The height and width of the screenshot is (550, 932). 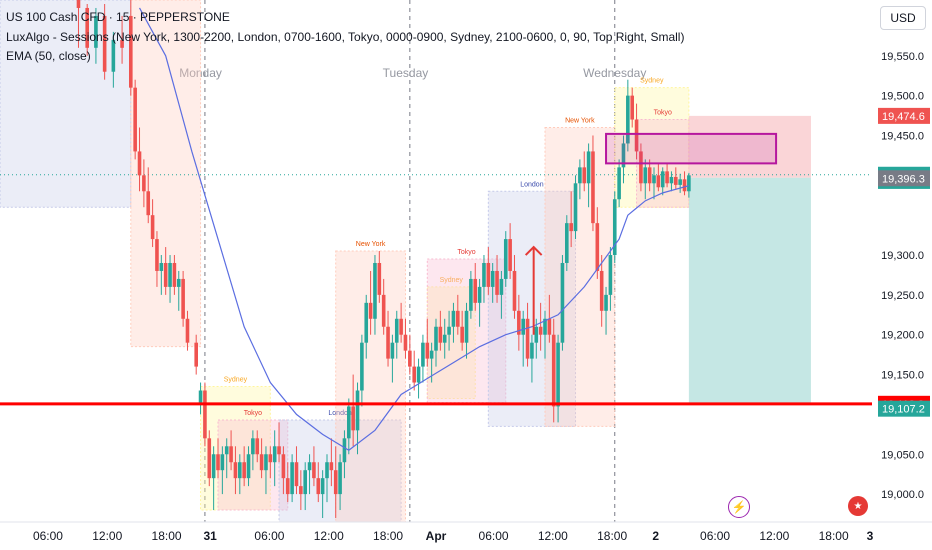 What do you see at coordinates (200, 73) in the screenshot?
I see `day-label: Monday` at bounding box center [200, 73].